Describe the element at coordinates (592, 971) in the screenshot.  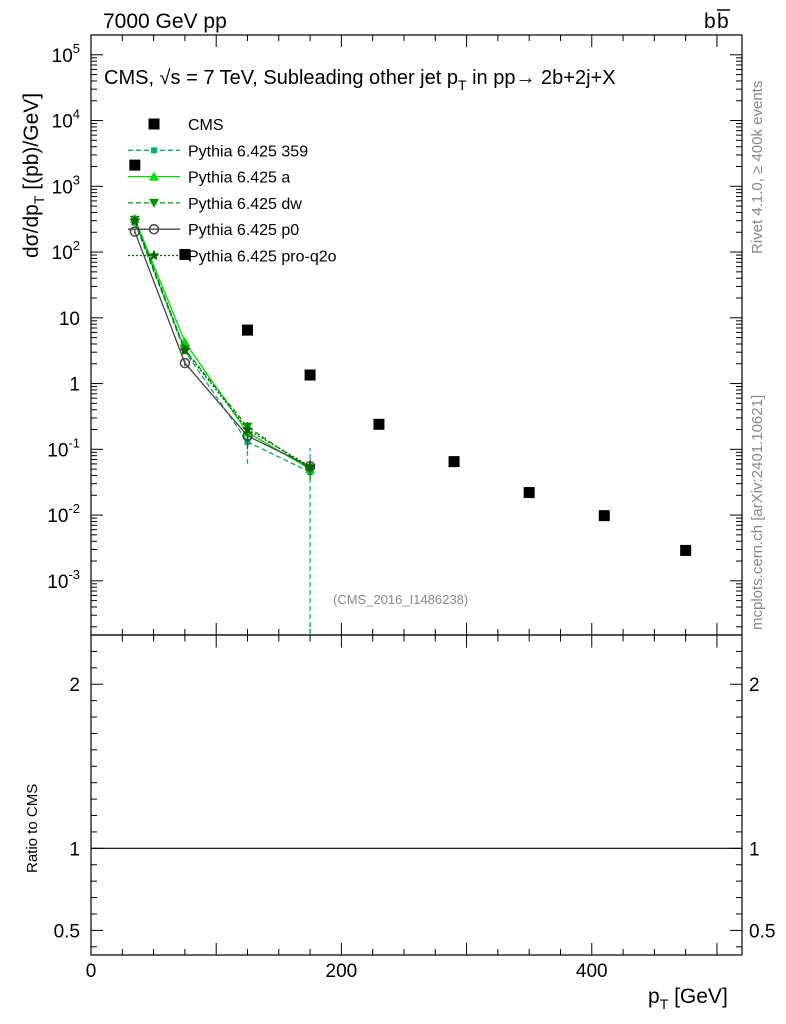
I see `x-tick-label: 400` at that location.